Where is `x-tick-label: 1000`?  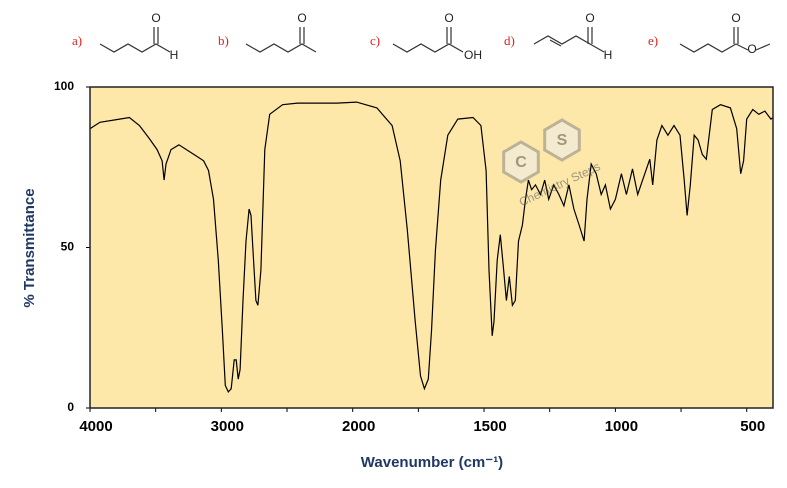
x-tick-label: 1000 is located at coordinates (621, 426).